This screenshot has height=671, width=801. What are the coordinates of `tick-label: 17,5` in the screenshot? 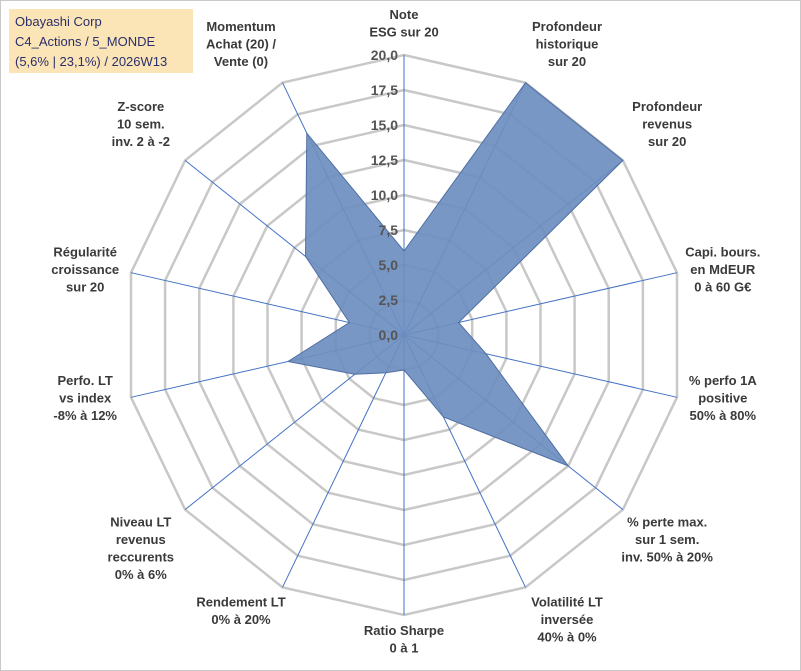 It's located at (384, 90).